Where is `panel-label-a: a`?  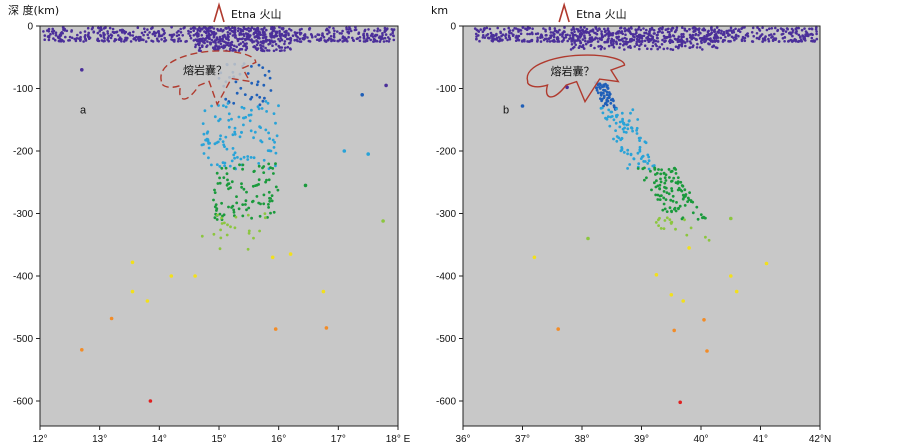 panel-label-a: a is located at coordinates (83, 111).